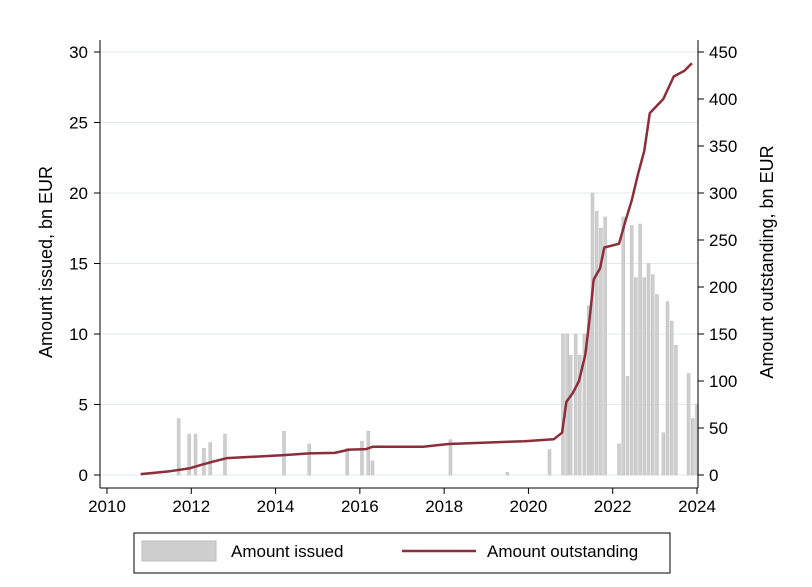 The height and width of the screenshot is (587, 812). Describe the element at coordinates (767, 261) in the screenshot. I see `right-y-axis-label: Amount outstanding, bn EUR` at that location.